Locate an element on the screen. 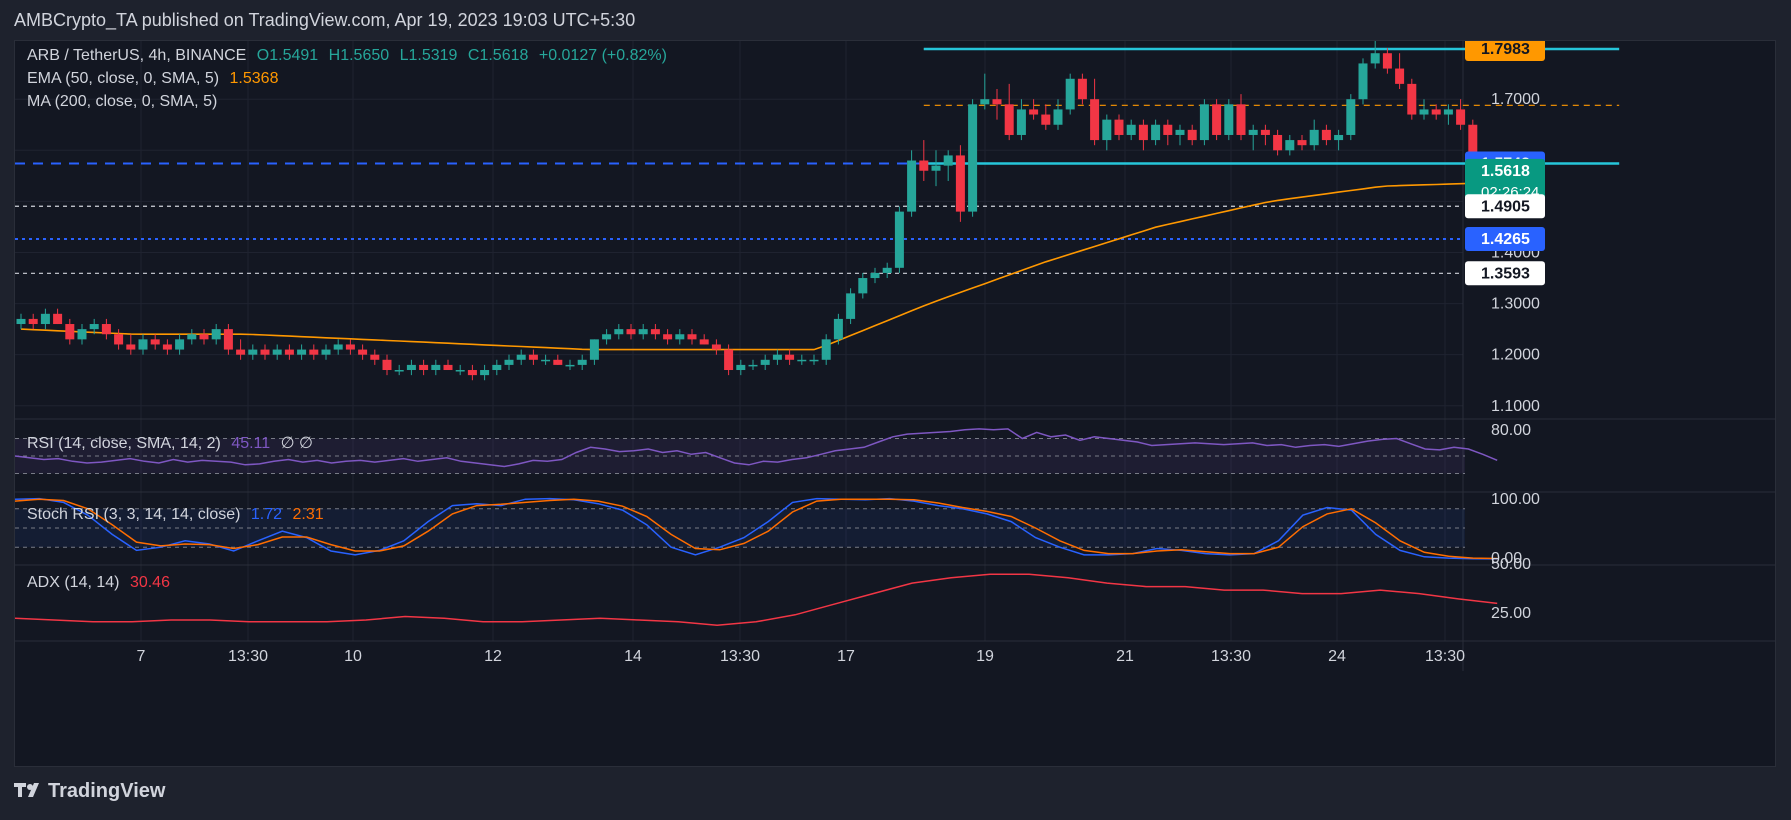 The width and height of the screenshot is (1791, 820). ema-legend: EMA (50, close, 0, SMA, 5) 1.5368 is located at coordinates (155, 79).